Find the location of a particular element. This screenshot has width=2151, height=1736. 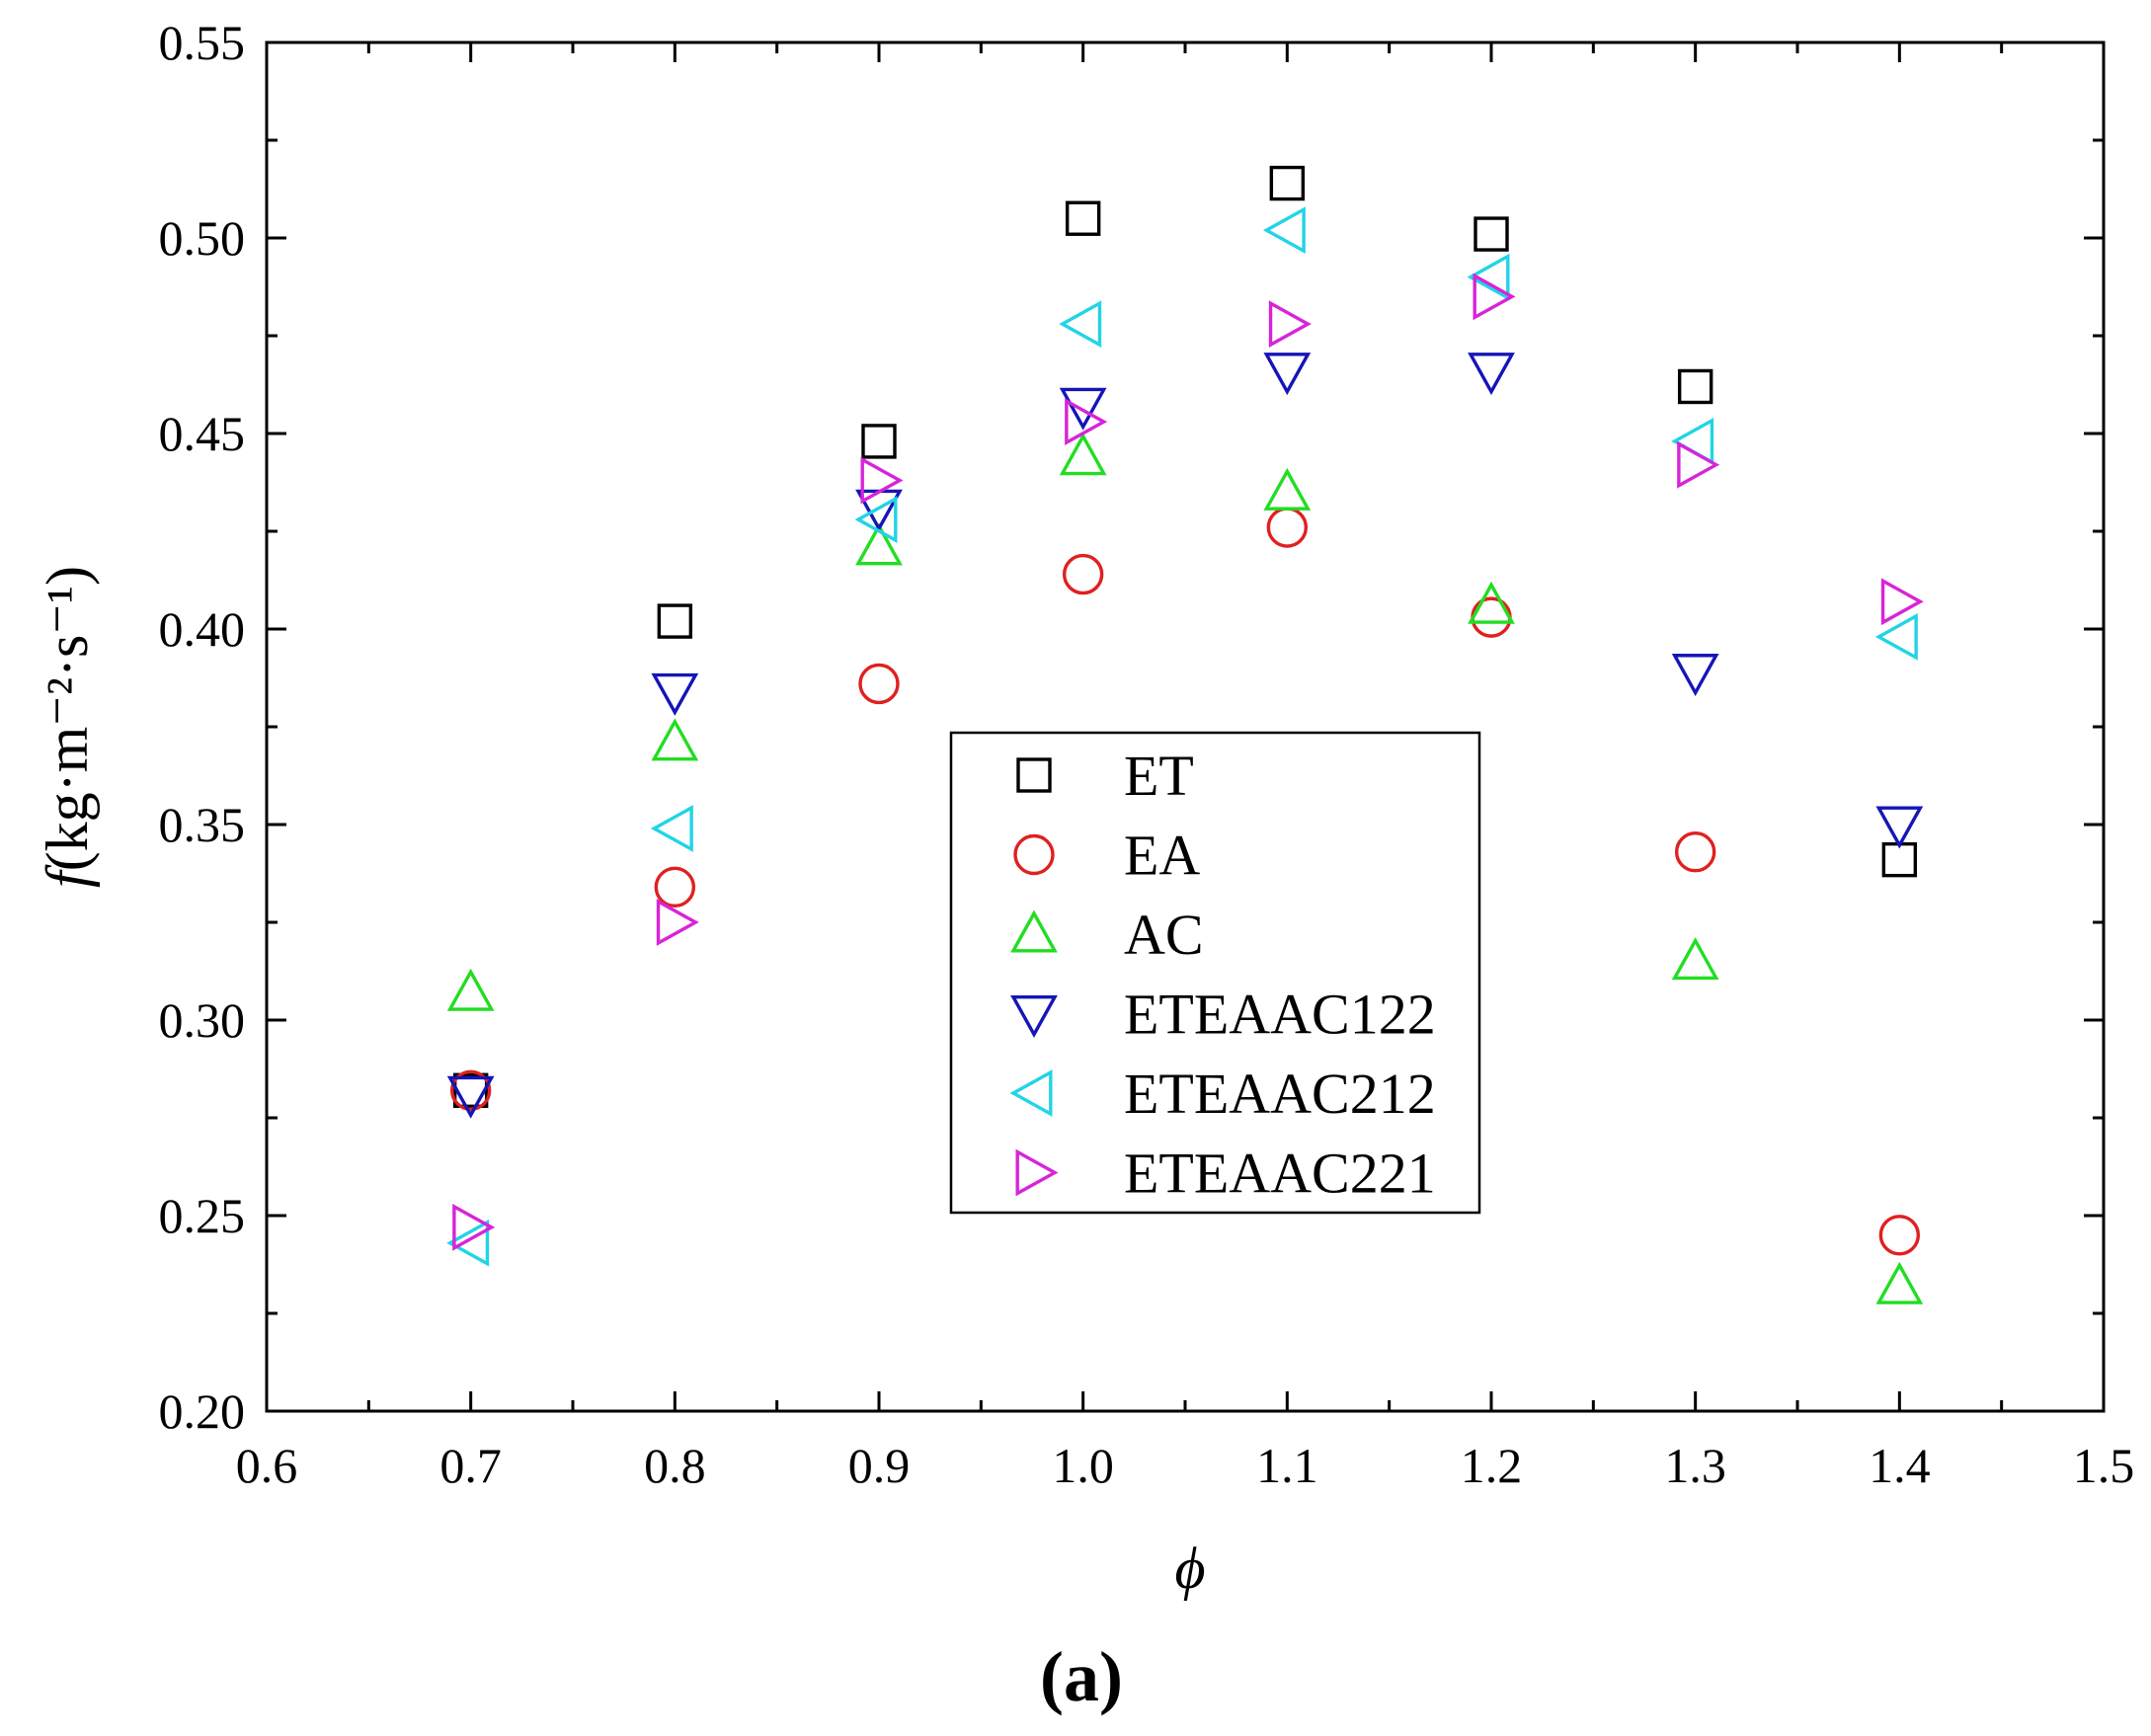

legend-marker-eteaac221 is located at coordinates (1037, 1172).